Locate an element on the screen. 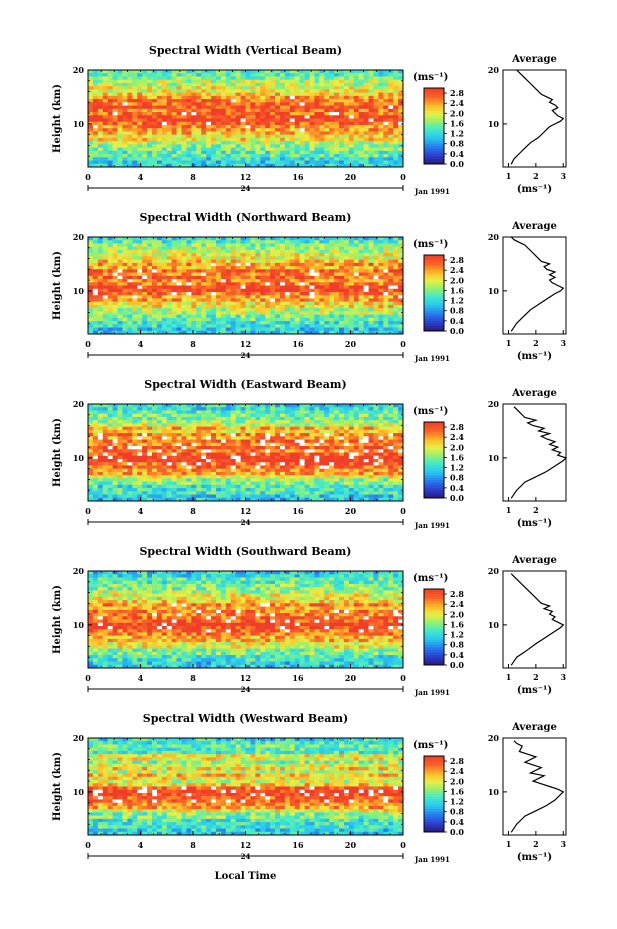 The height and width of the screenshot is (929, 617). profile-x-tick-label: 2 is located at coordinates (536, 176).